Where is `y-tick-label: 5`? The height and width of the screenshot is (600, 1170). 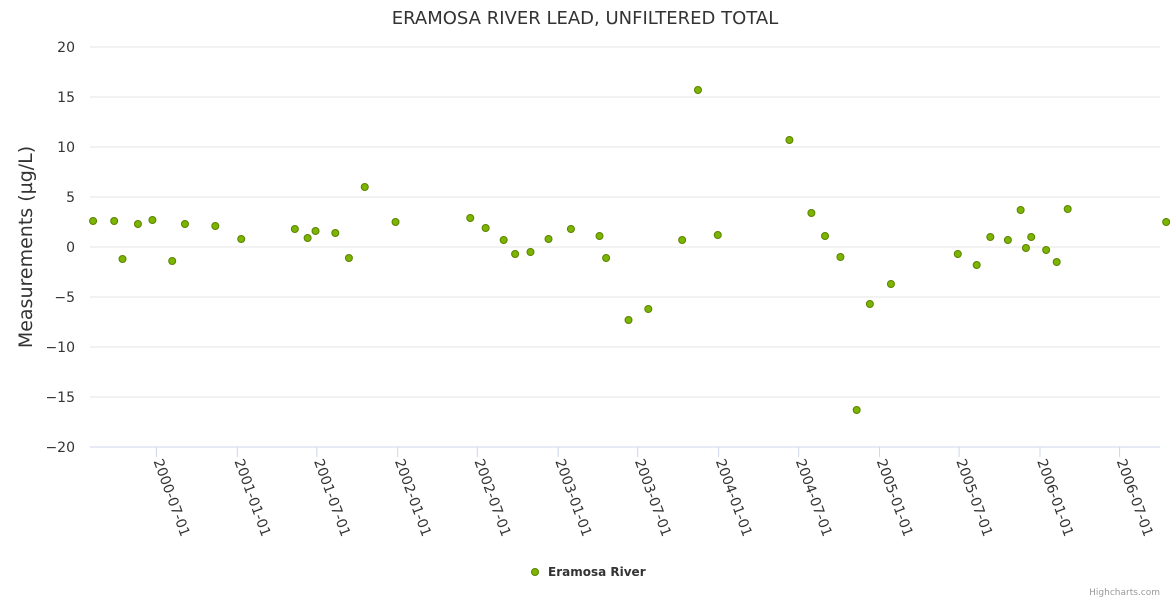
y-tick-label: 5 is located at coordinates (70, 198).